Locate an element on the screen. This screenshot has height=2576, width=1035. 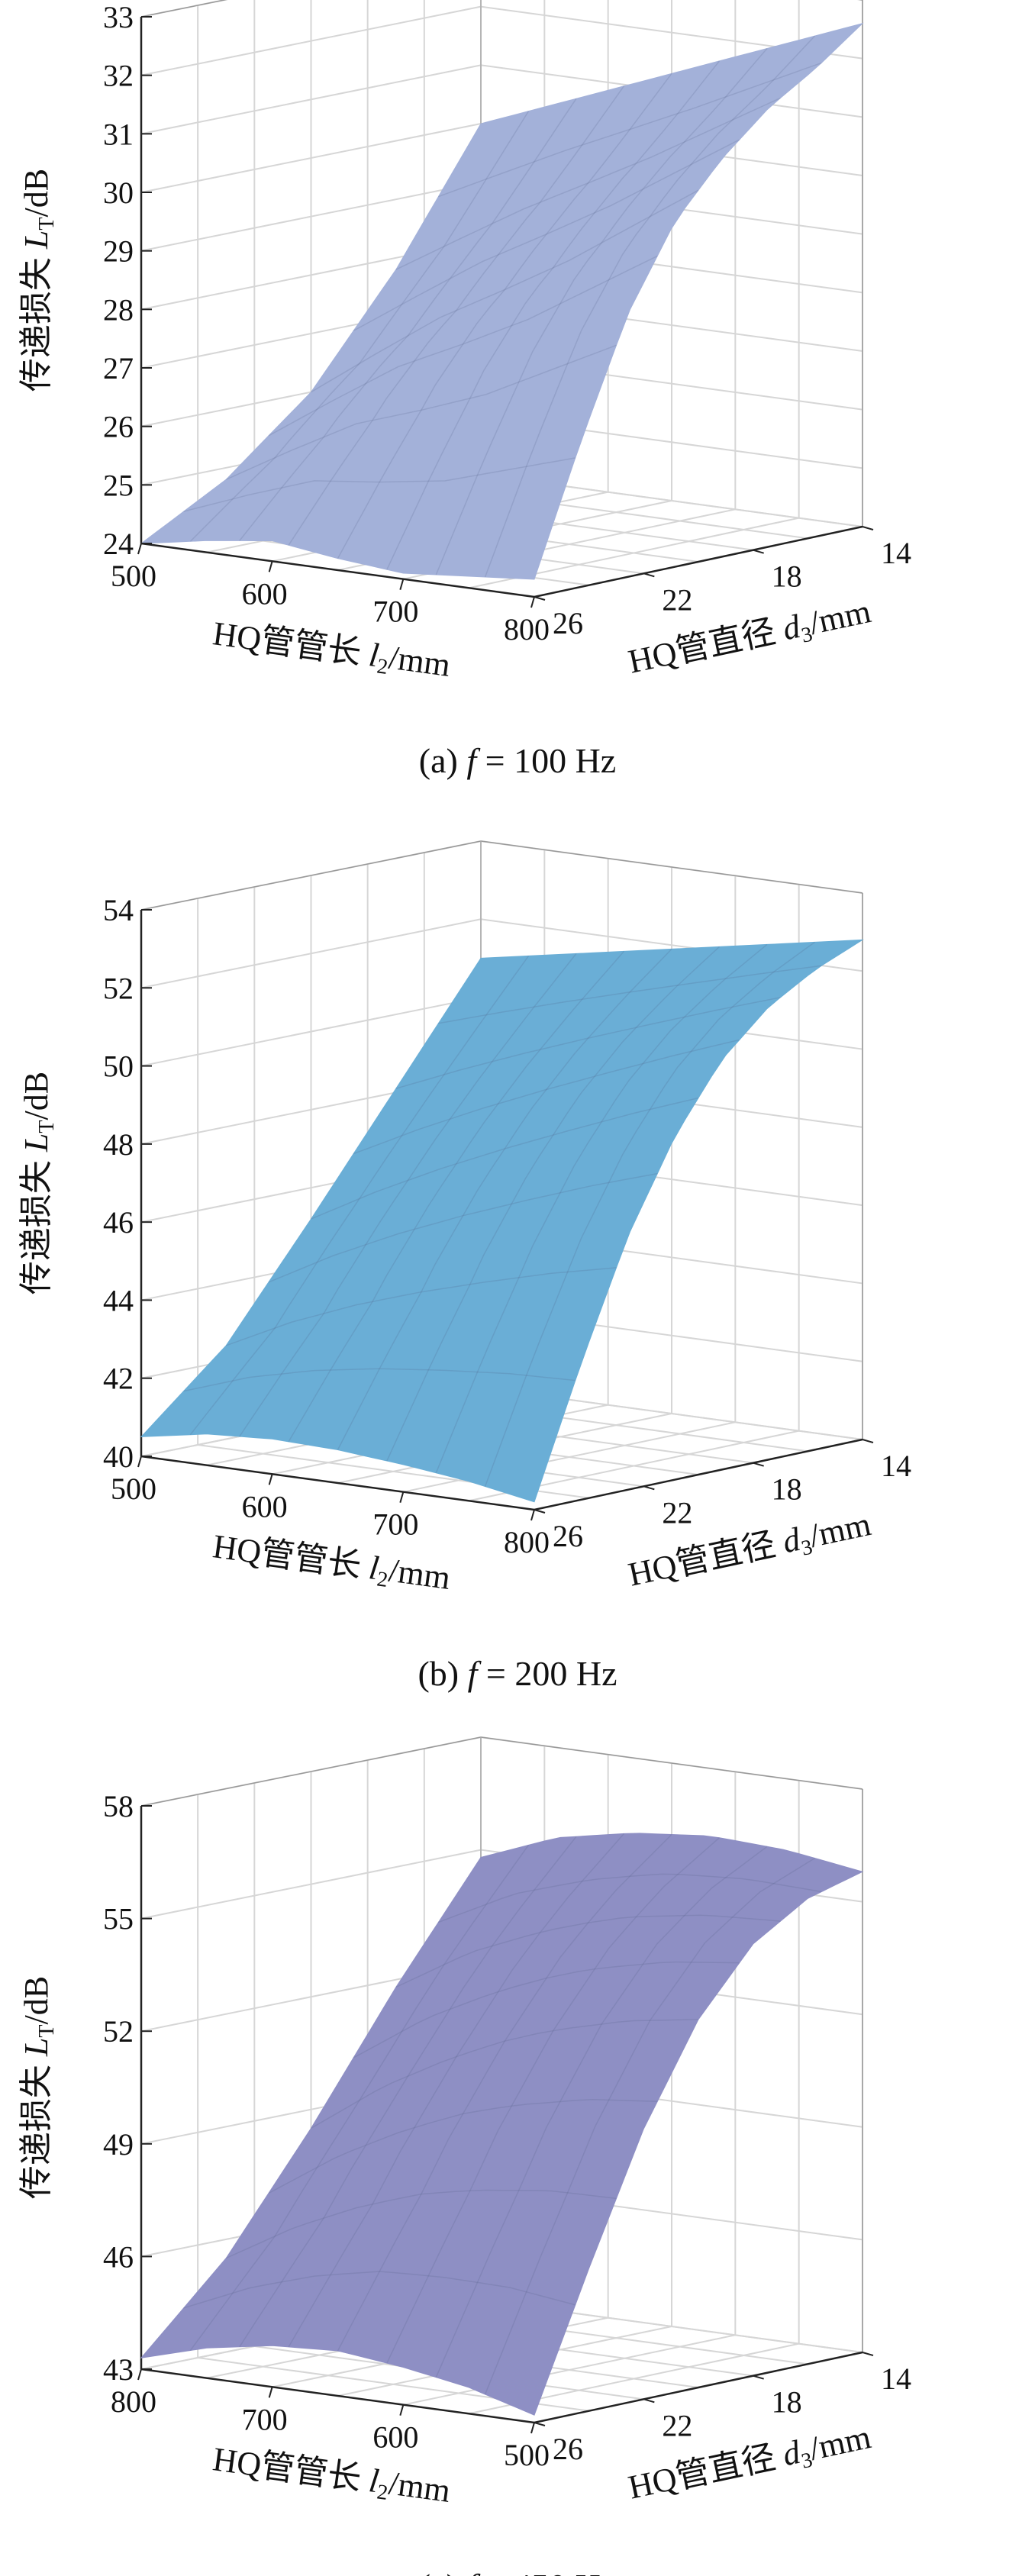
x-tick-label: 500 is located at coordinates (527, 2455).